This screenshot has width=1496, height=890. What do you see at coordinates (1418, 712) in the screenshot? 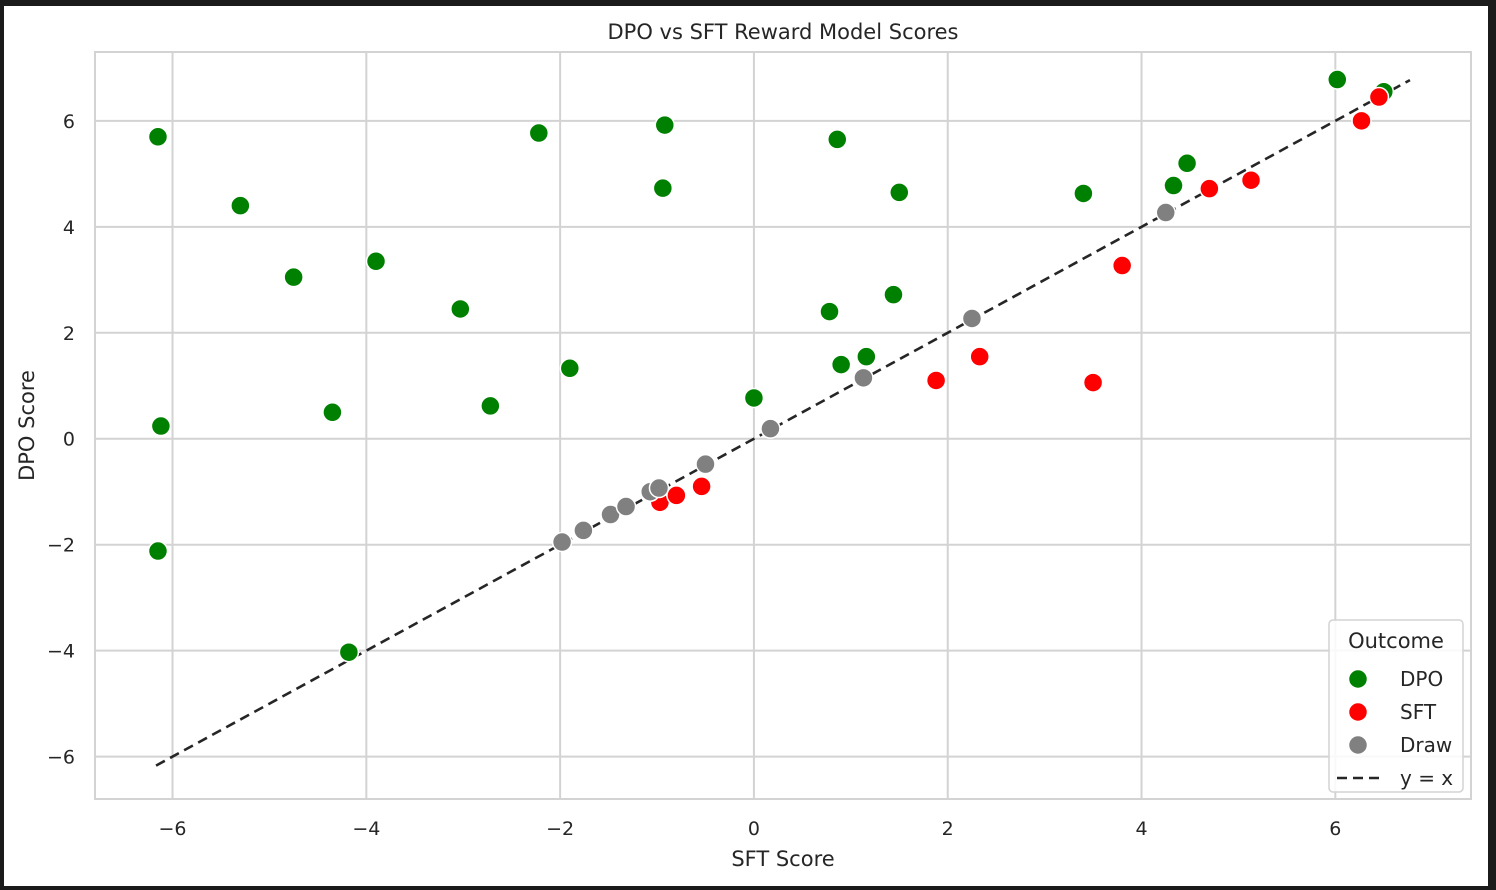
I see `legend-label: SFT` at bounding box center [1418, 712].